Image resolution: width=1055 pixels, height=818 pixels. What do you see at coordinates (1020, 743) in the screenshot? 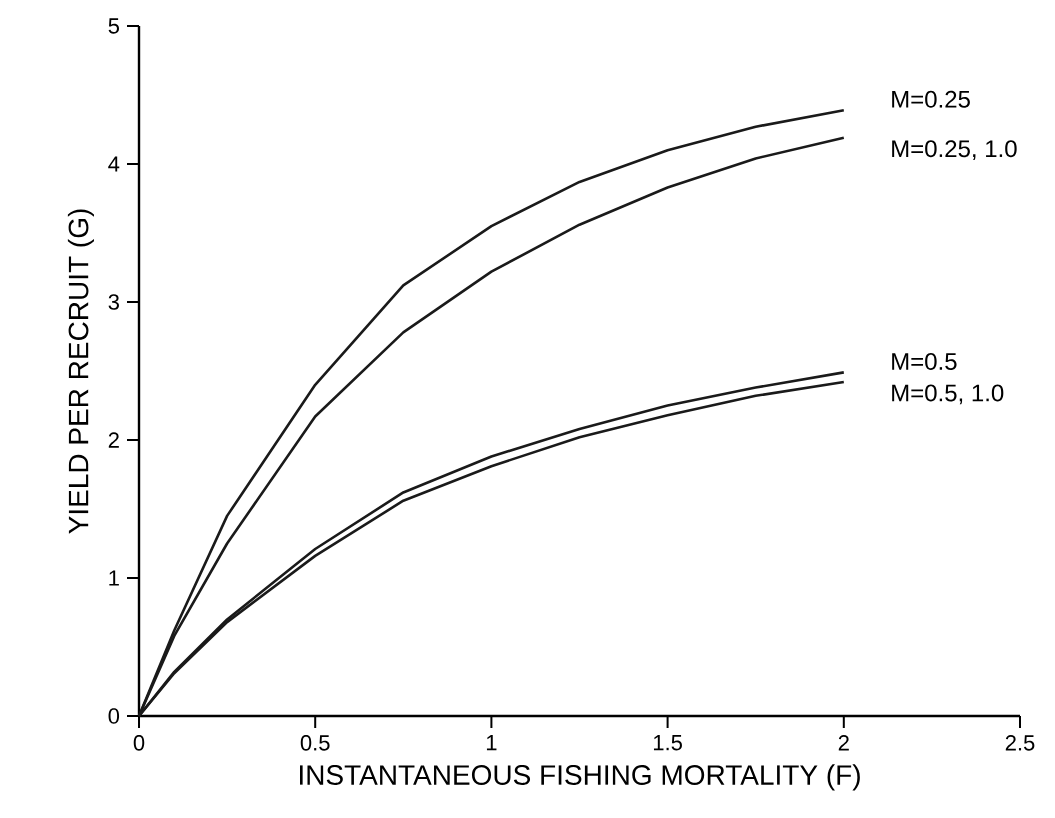
I see `x-tick-label: 2.5` at bounding box center [1020, 743].